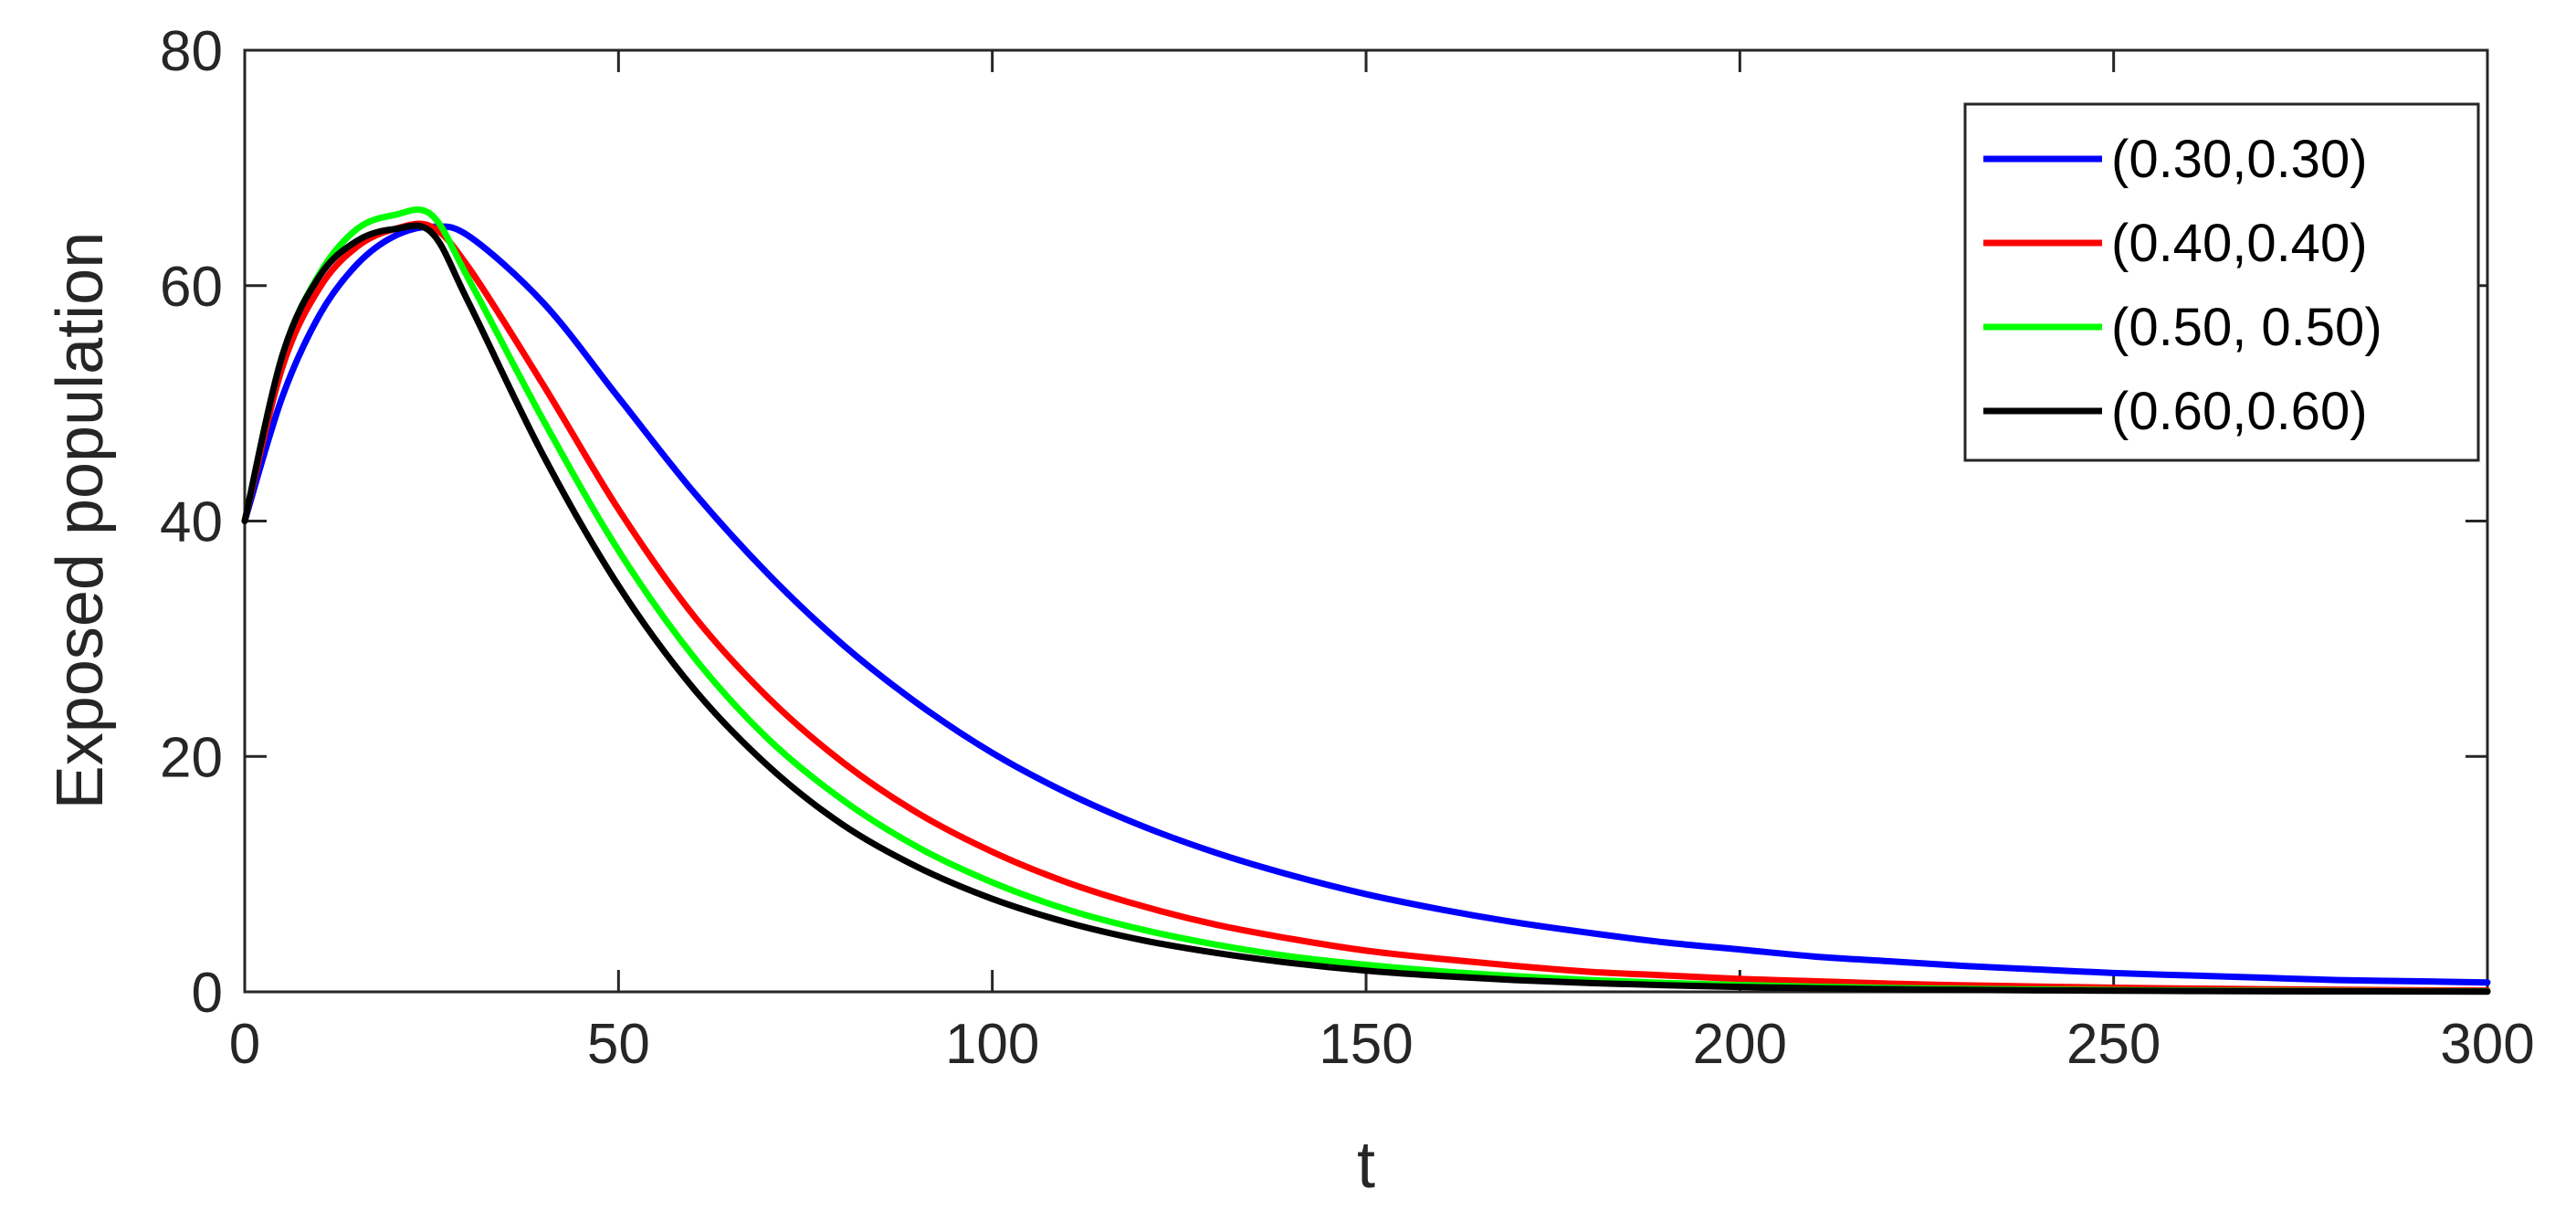  Describe the element at coordinates (992, 1044) in the screenshot. I see `x-tick-label: 100` at that location.